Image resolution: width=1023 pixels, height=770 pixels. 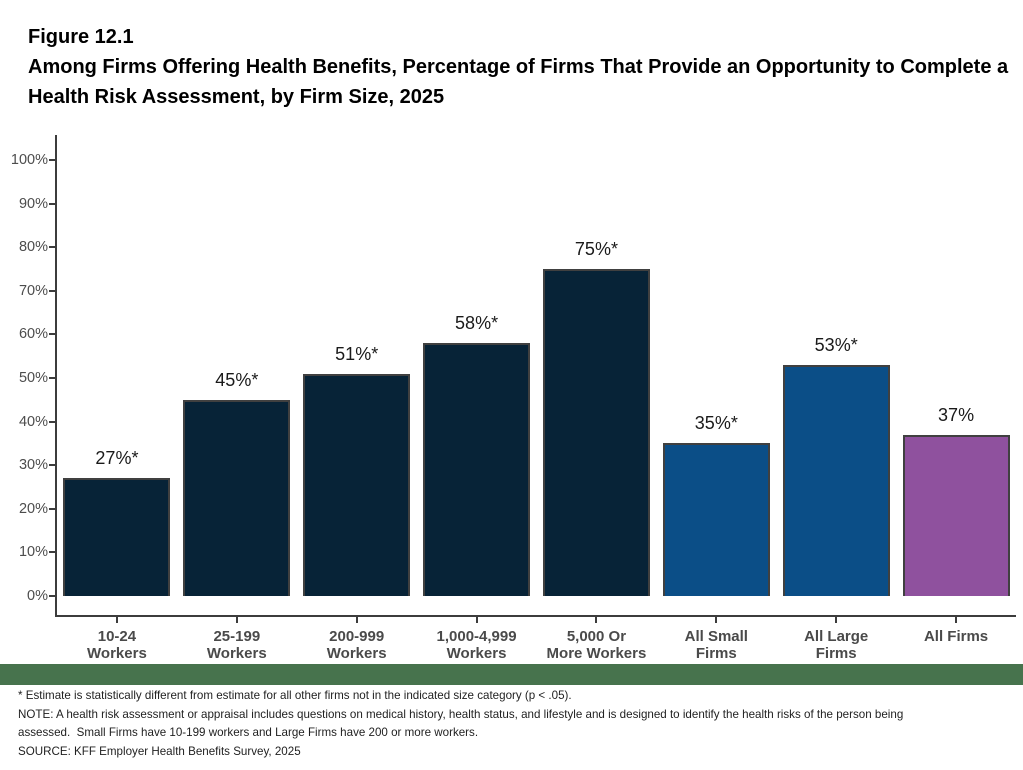 I want to click on bar-value-label: 35%*, so click(x=716, y=423).